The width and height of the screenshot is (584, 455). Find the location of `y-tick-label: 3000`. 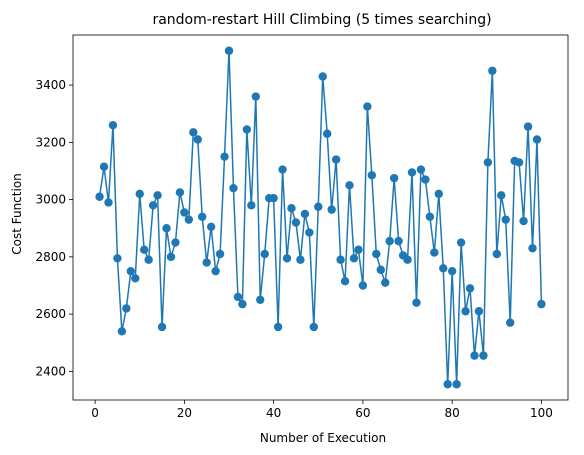

y-tick-label: 3000 is located at coordinates (50, 200).